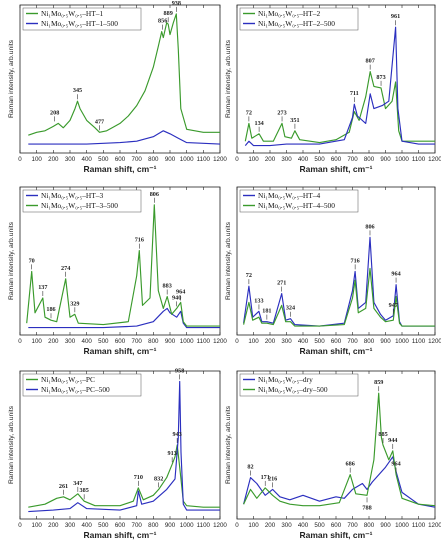 Image resolution: width=441 pixels, height=550 pixels. Describe the element at coordinates (177, 434) in the screenshot. I see `peak-label: 943` at that location.